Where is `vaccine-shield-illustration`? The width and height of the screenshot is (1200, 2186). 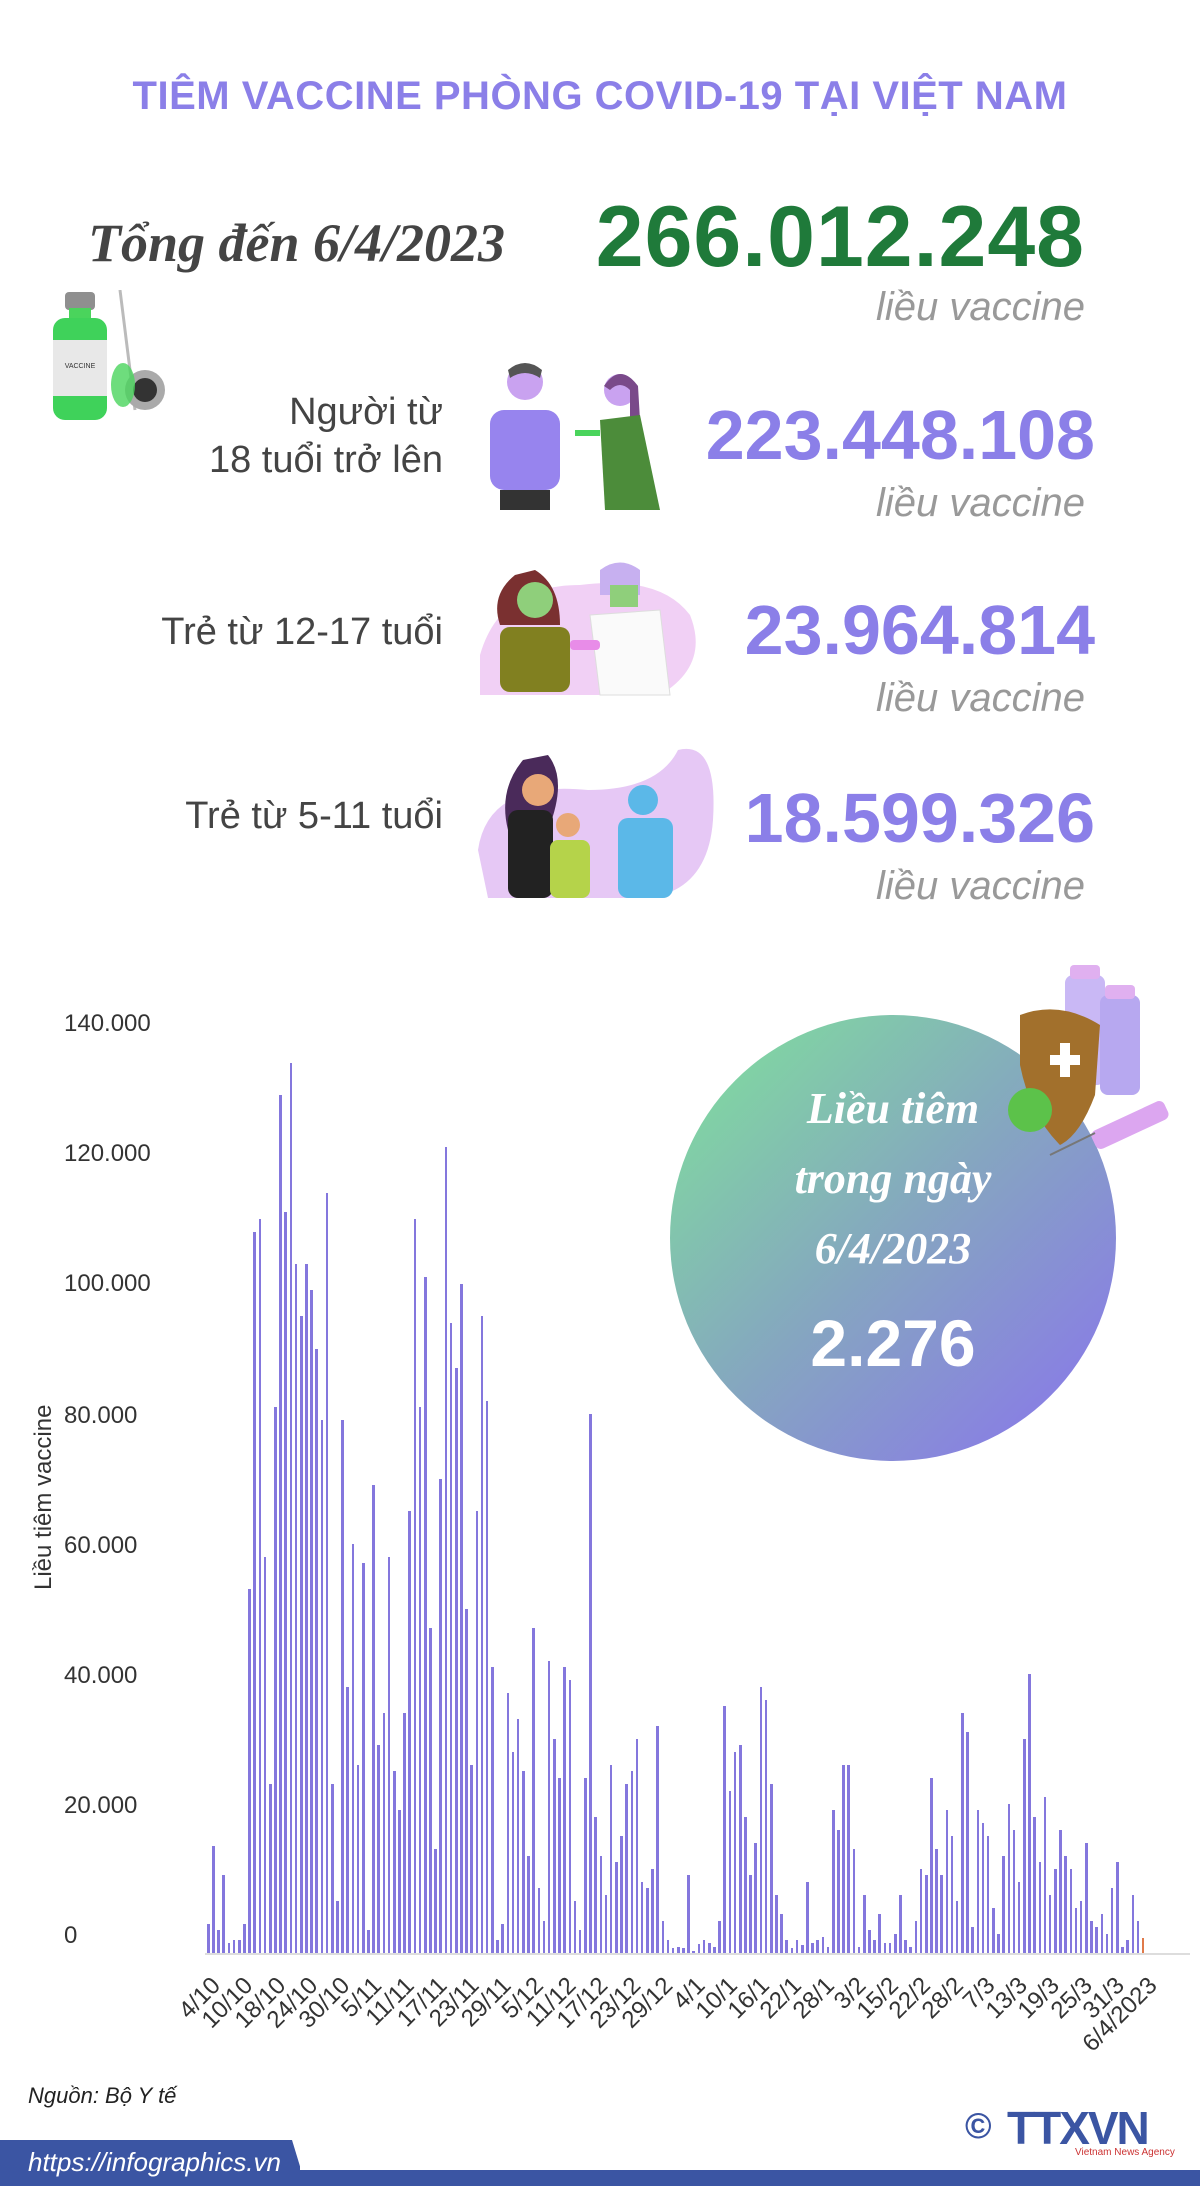
vaccine-shield-illustration is located at coordinates (1088, 1060).